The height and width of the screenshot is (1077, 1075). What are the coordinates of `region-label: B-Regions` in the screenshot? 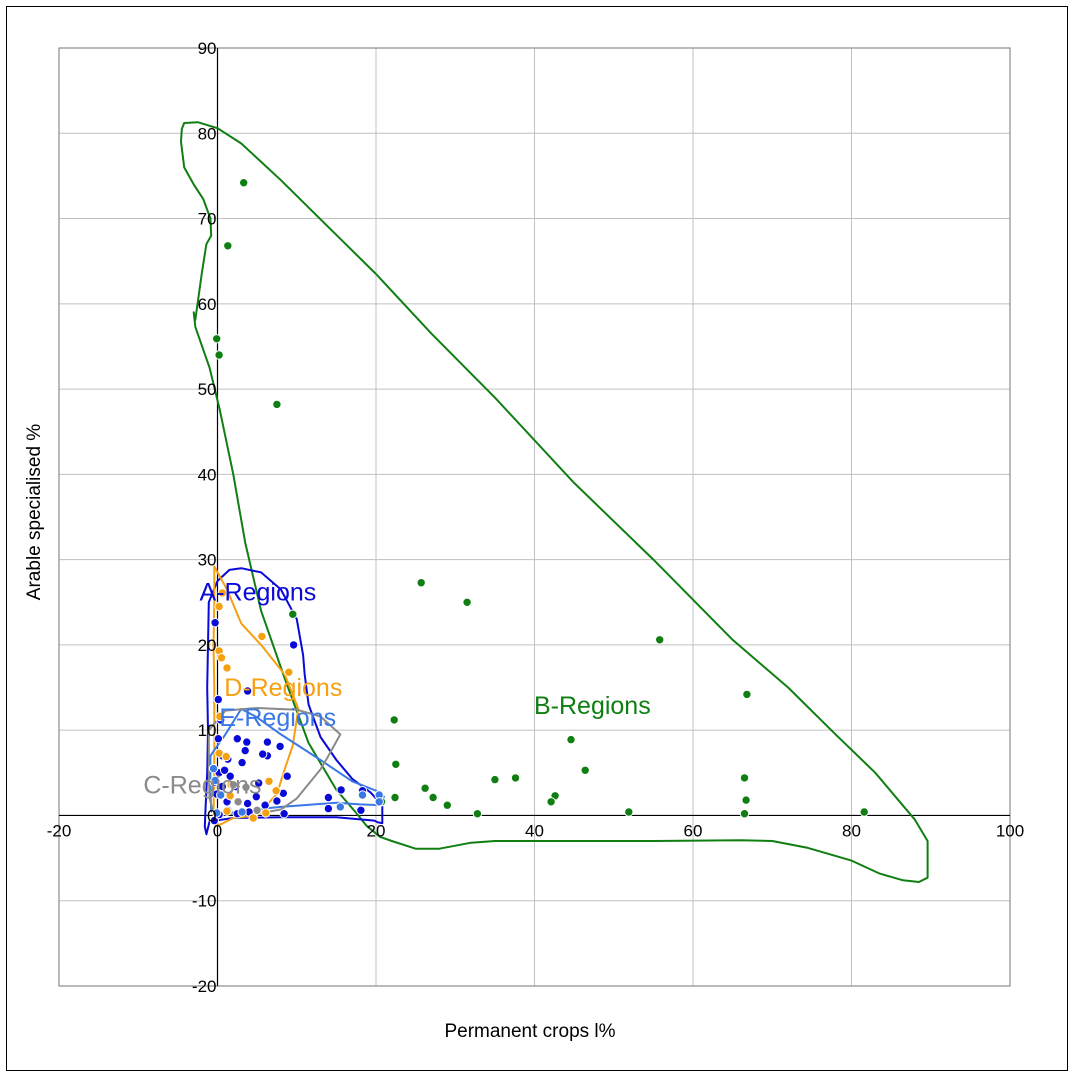 It's located at (592, 706).